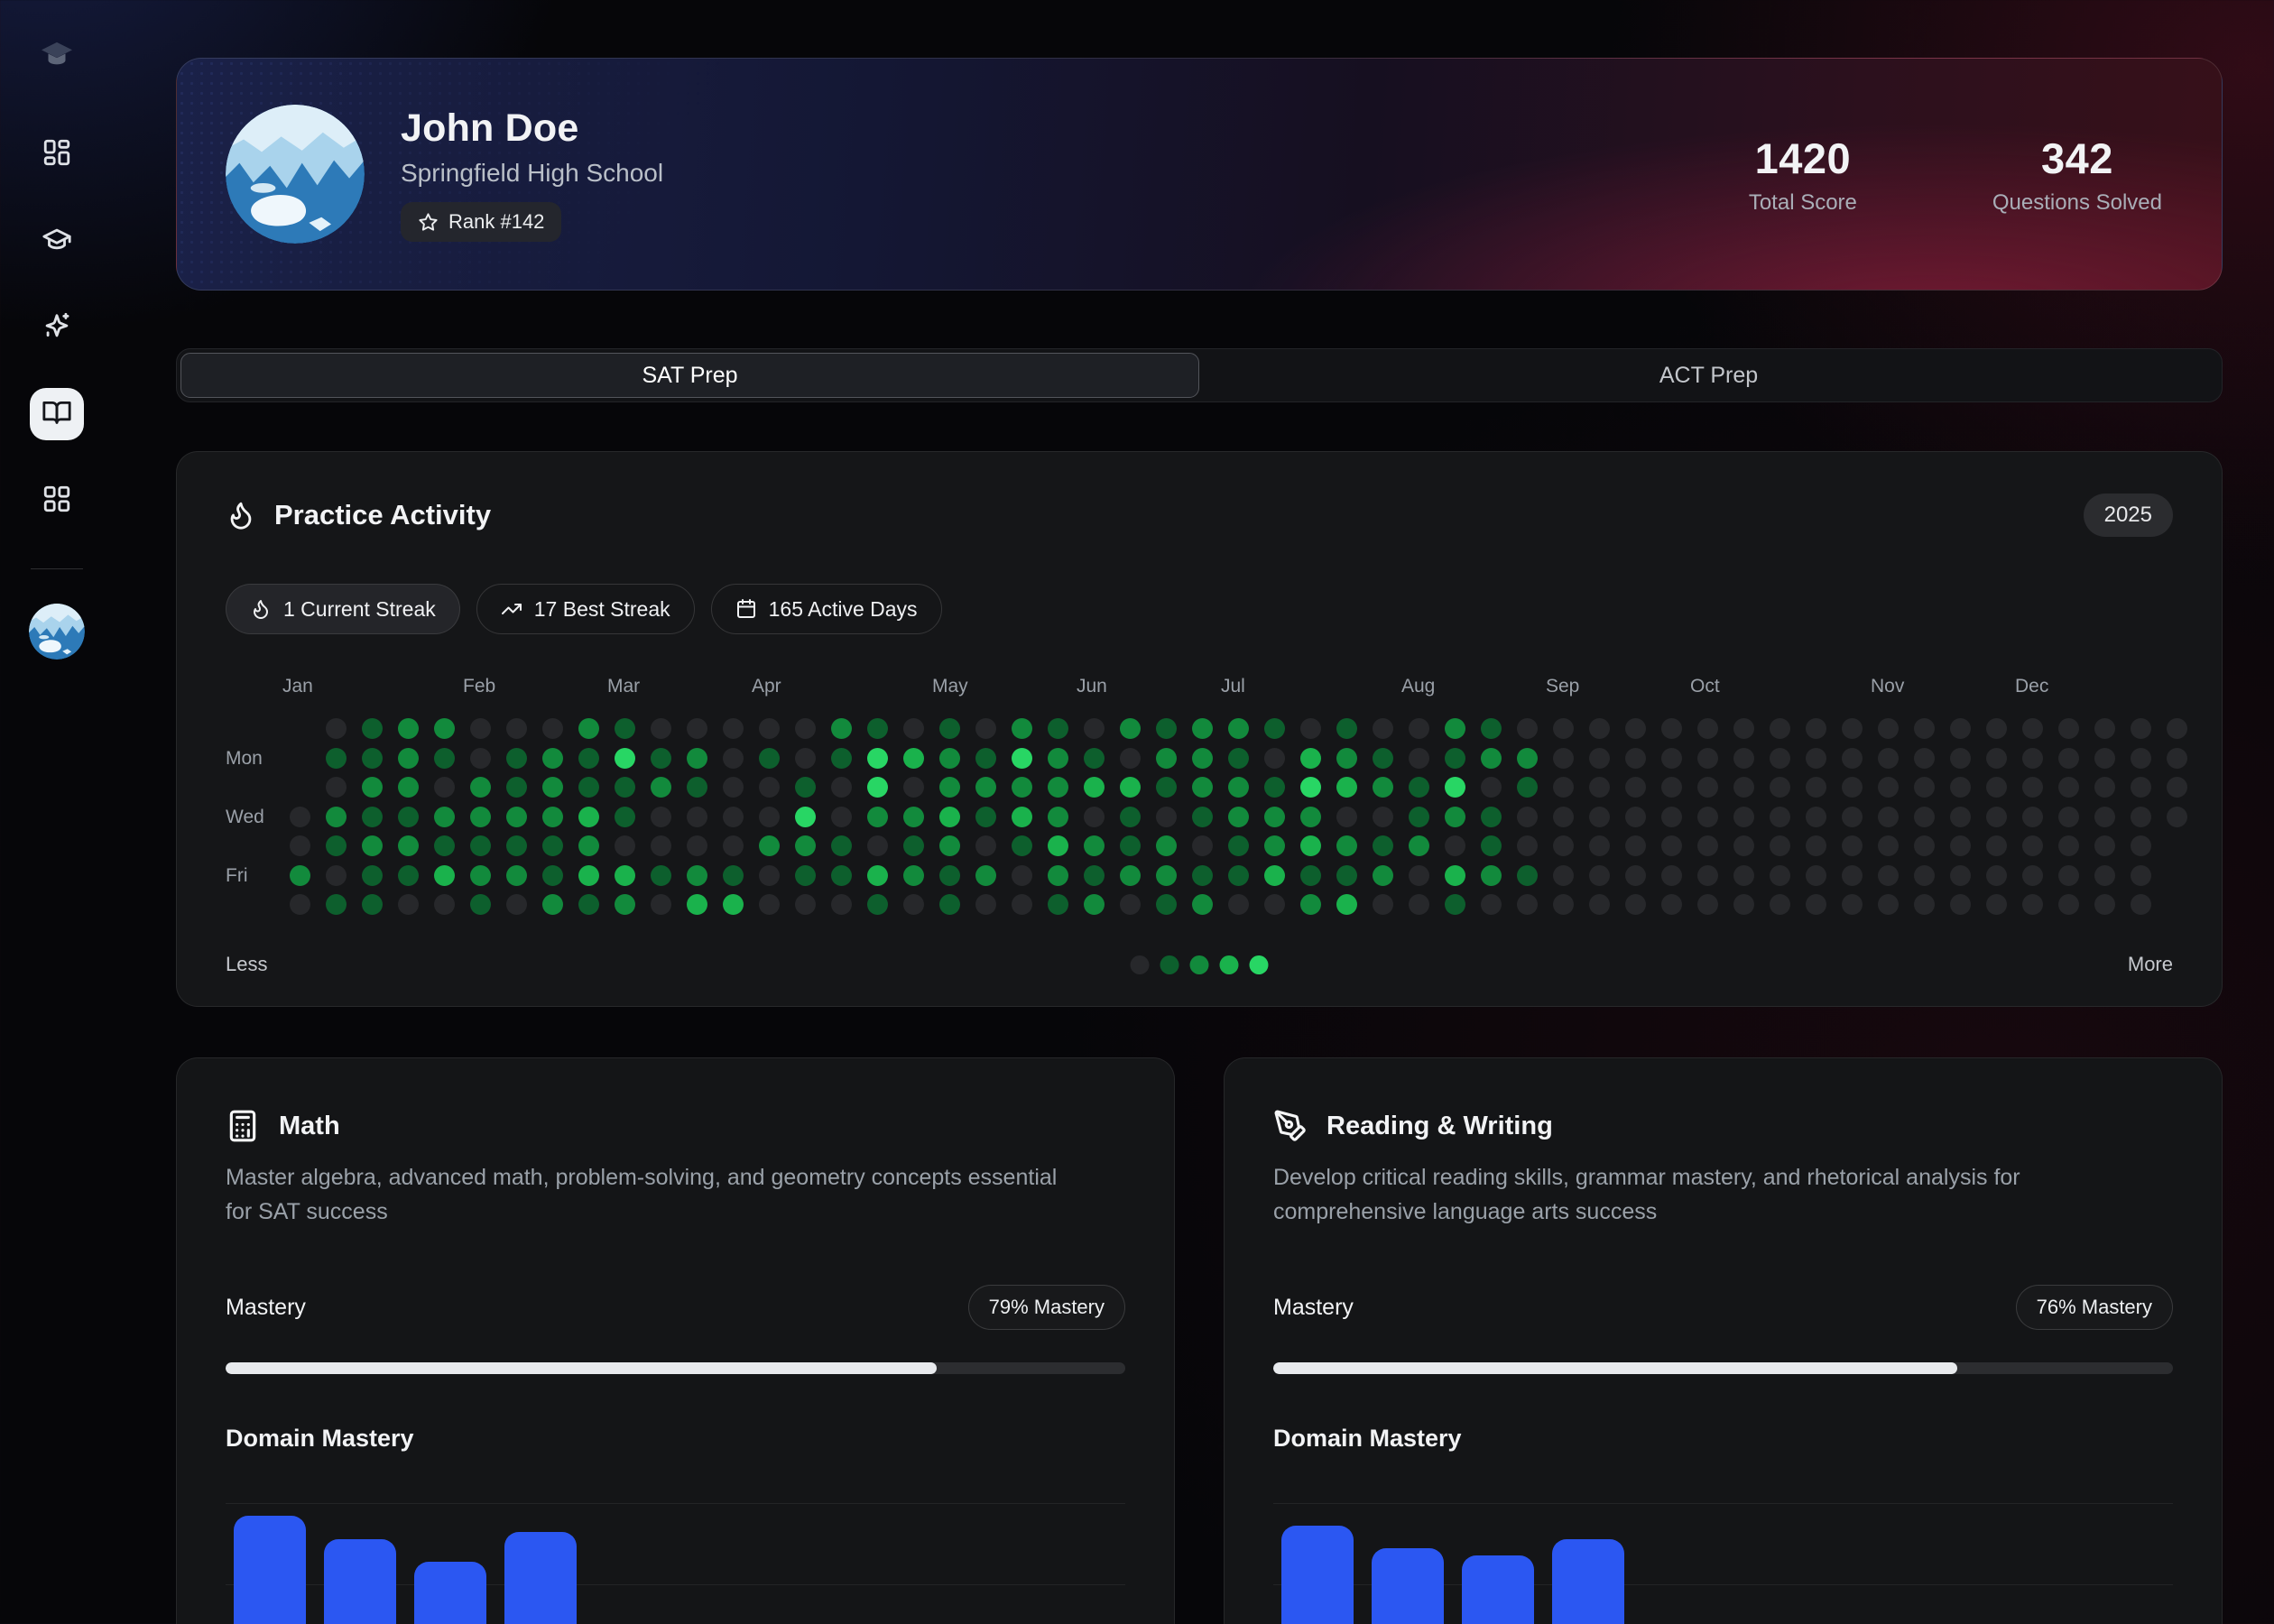  Describe the element at coordinates (479, 687) in the screenshot. I see `heatmap-month-label: Feb` at that location.